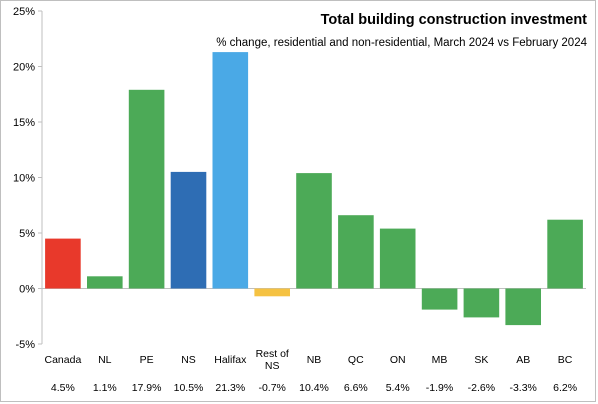  Describe the element at coordinates (188, 360) in the screenshot. I see `x-category-label: NS` at that location.